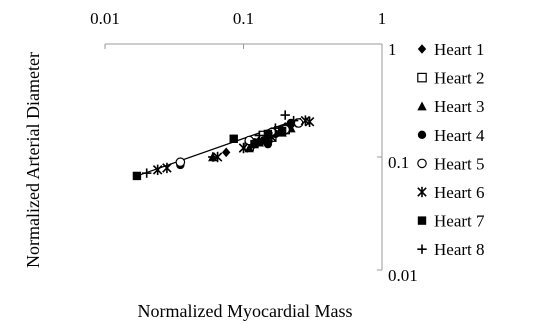  What do you see at coordinates (403, 275) in the screenshot?
I see `y-tick-label: 0.01` at bounding box center [403, 275].